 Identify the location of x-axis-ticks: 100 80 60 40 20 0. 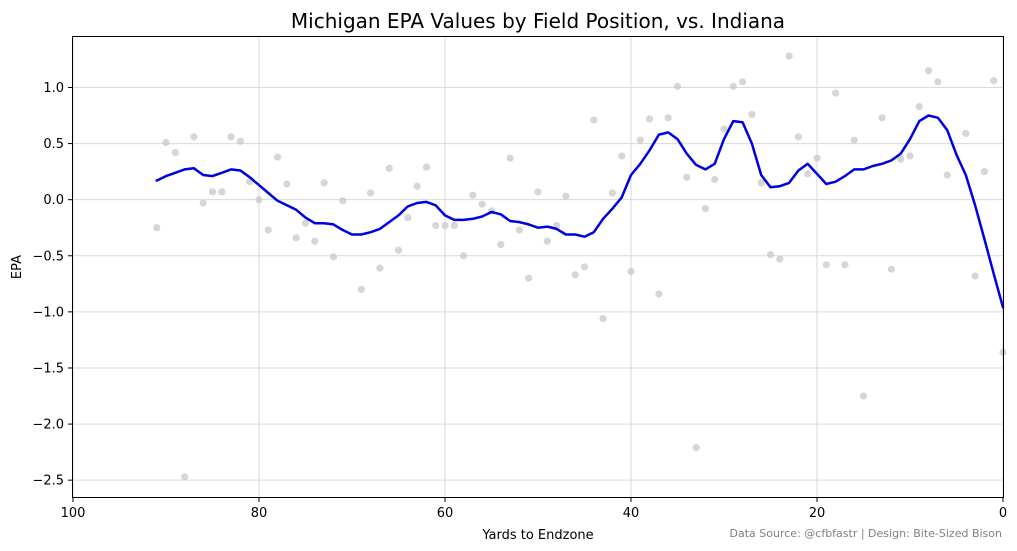
(534, 509).